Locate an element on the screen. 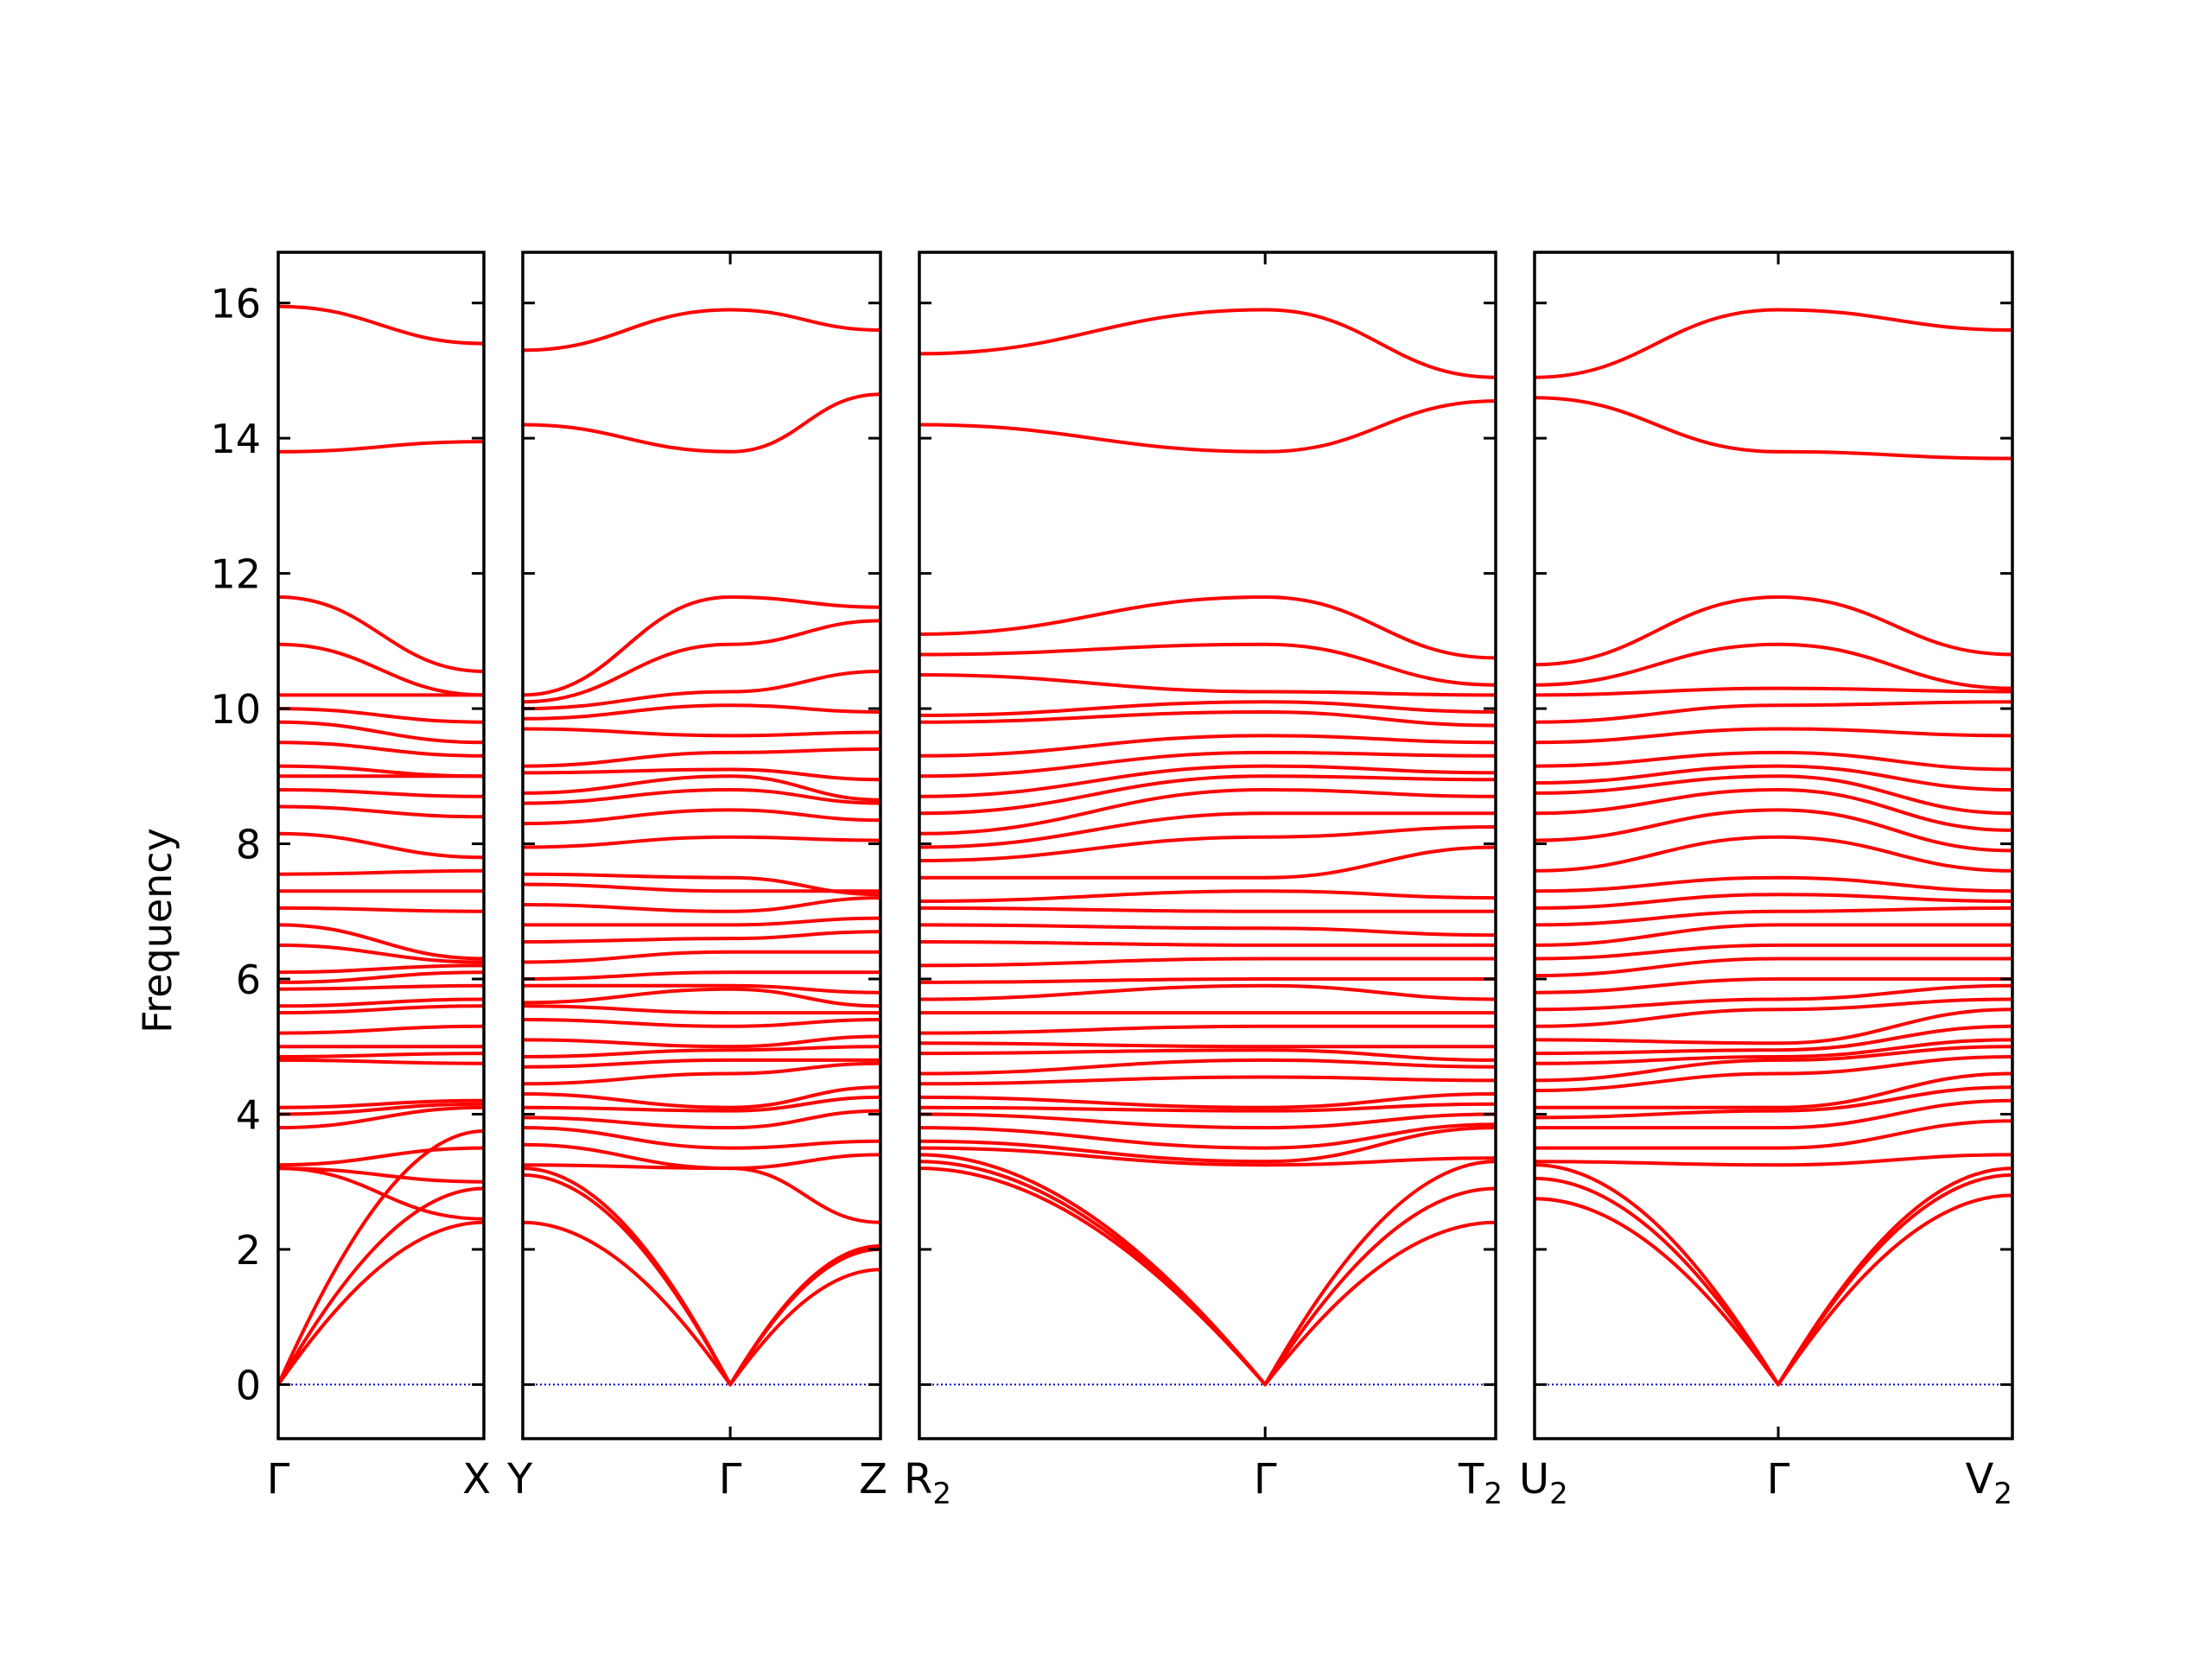 The width and height of the screenshot is (2212, 1659). y-axis-label: Frequency is located at coordinates (157, 930).